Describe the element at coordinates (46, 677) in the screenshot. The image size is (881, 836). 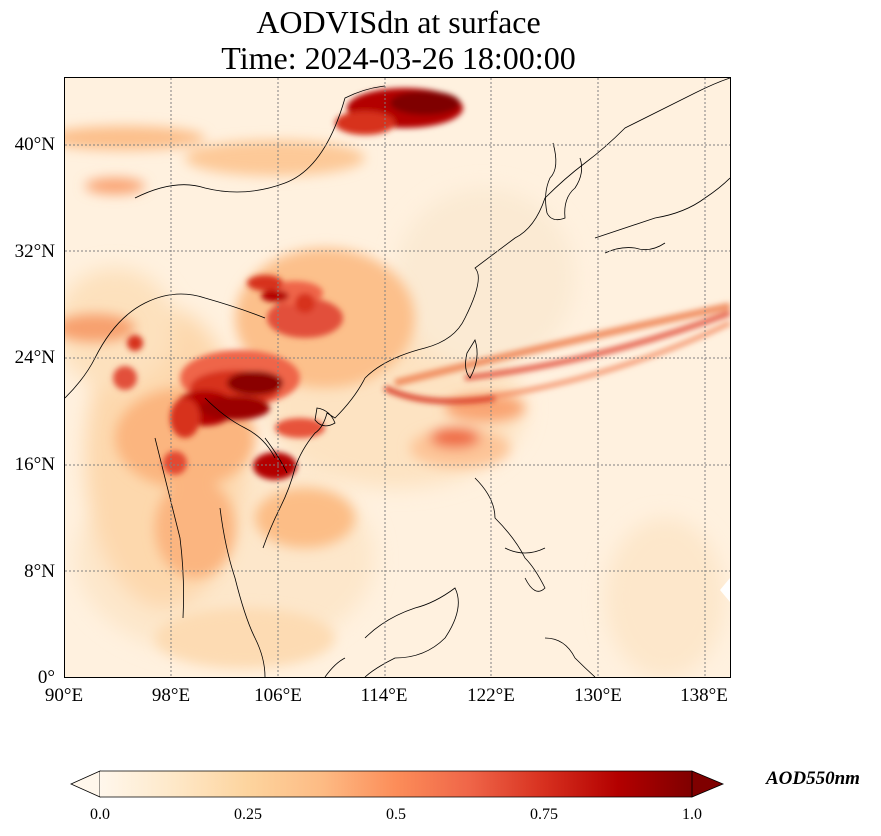
I see `lat-tick-label: 0°` at that location.